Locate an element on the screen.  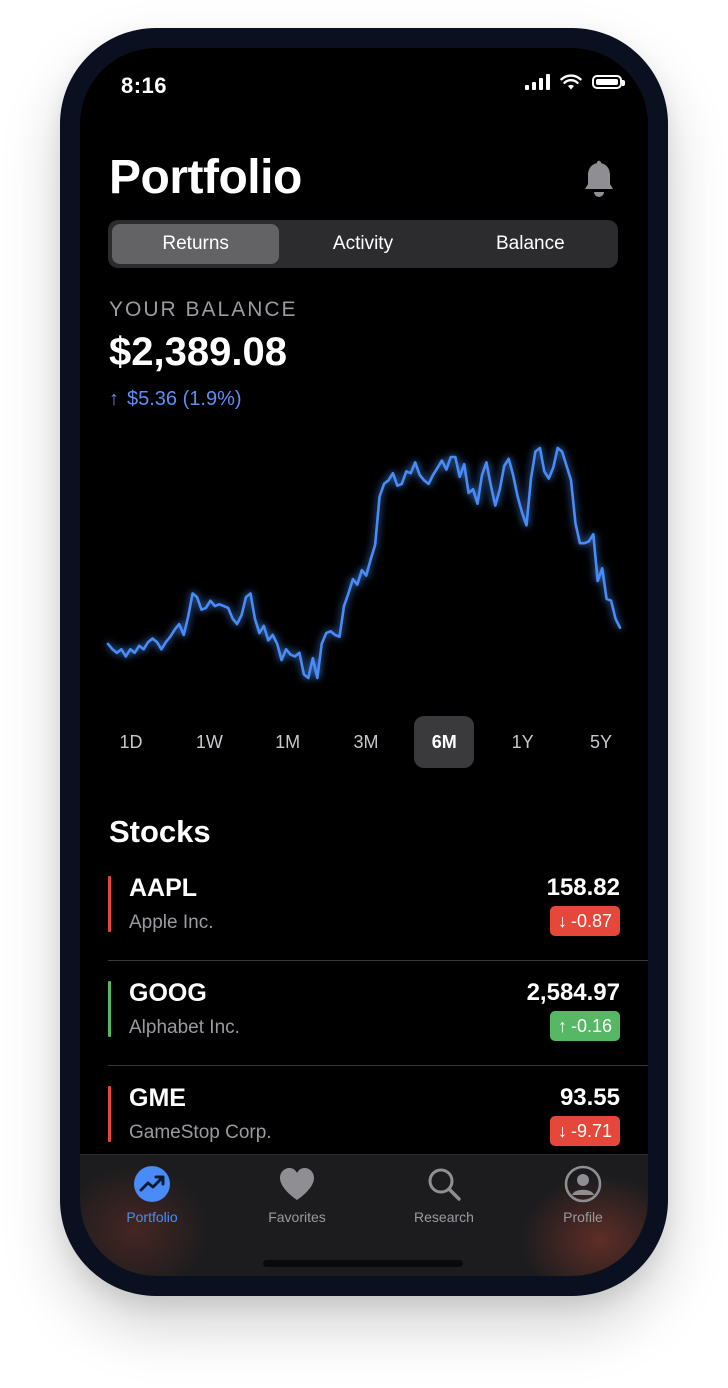
segment-balance: Balance is located at coordinates (530, 243).